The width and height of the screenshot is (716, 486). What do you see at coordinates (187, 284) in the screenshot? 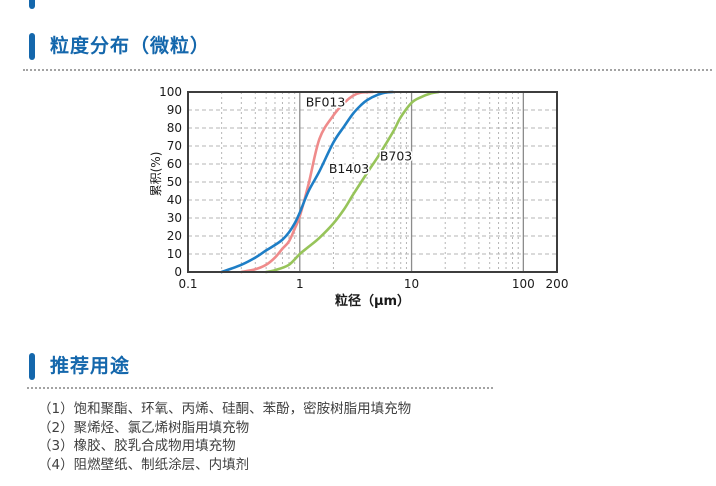
I see `x-tick-label: 0.1` at bounding box center [187, 284].